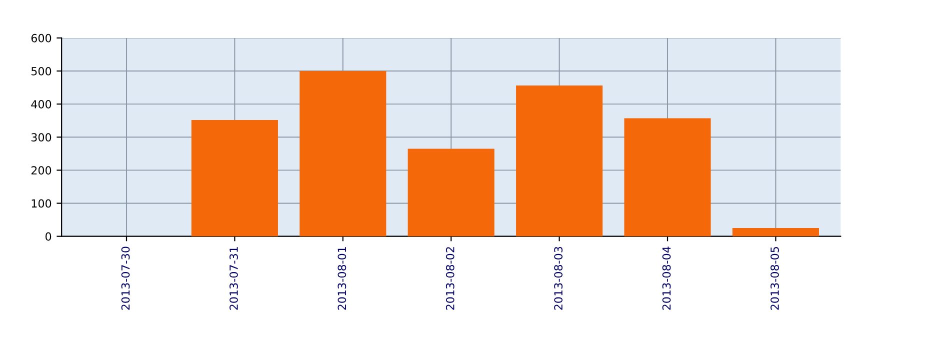  What do you see at coordinates (558, 278) in the screenshot?
I see `x-tick-label: 2013-08-03` at bounding box center [558, 278].